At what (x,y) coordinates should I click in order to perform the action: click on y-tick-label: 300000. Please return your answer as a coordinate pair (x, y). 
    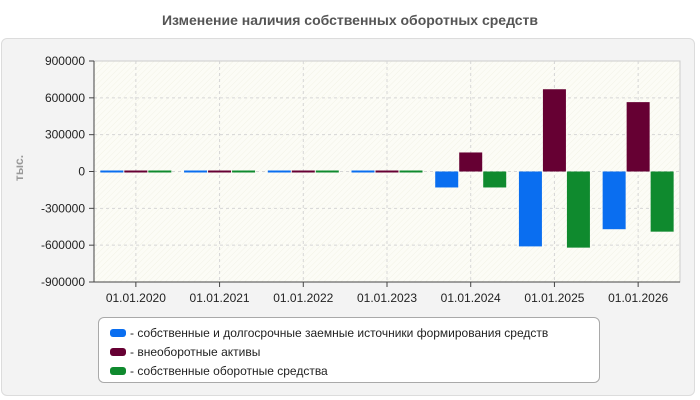
    Looking at the image, I should click on (65, 135).